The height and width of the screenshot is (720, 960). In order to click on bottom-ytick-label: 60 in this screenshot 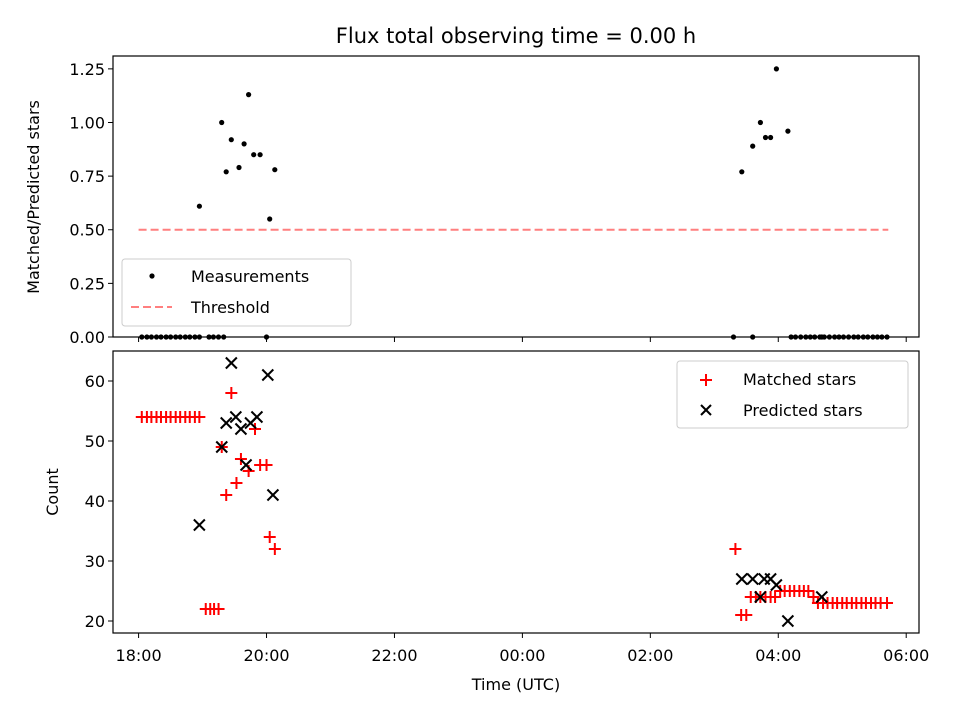, I will do `click(95, 381)`.